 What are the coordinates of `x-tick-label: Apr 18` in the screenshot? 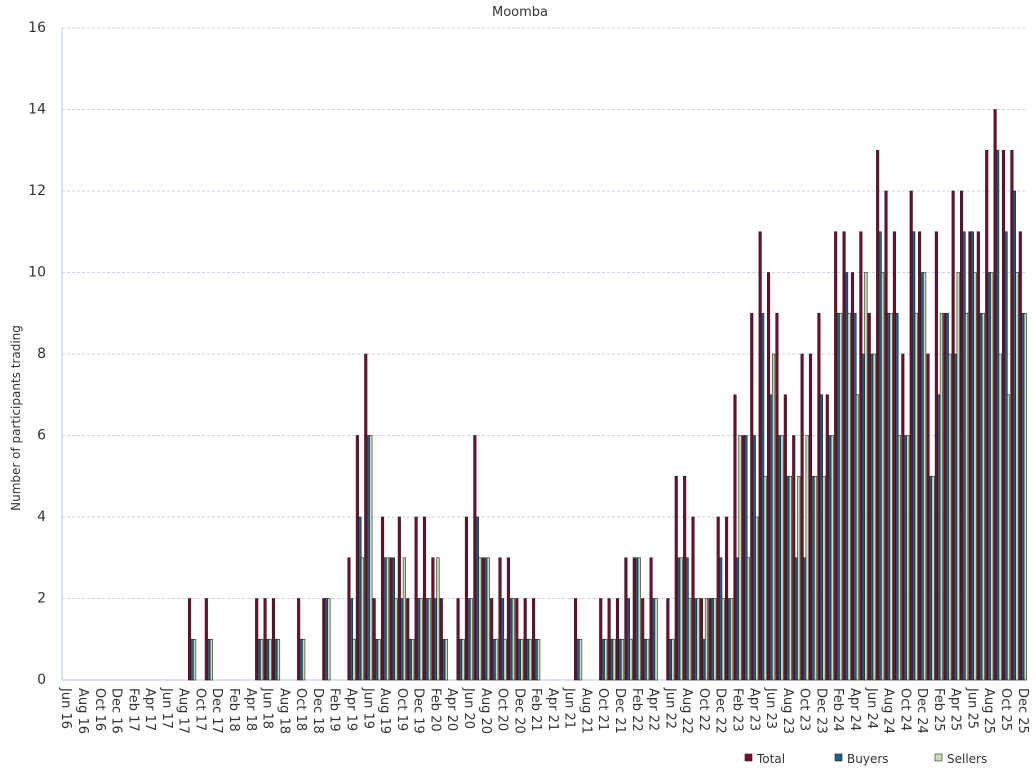 It's located at (250, 709).